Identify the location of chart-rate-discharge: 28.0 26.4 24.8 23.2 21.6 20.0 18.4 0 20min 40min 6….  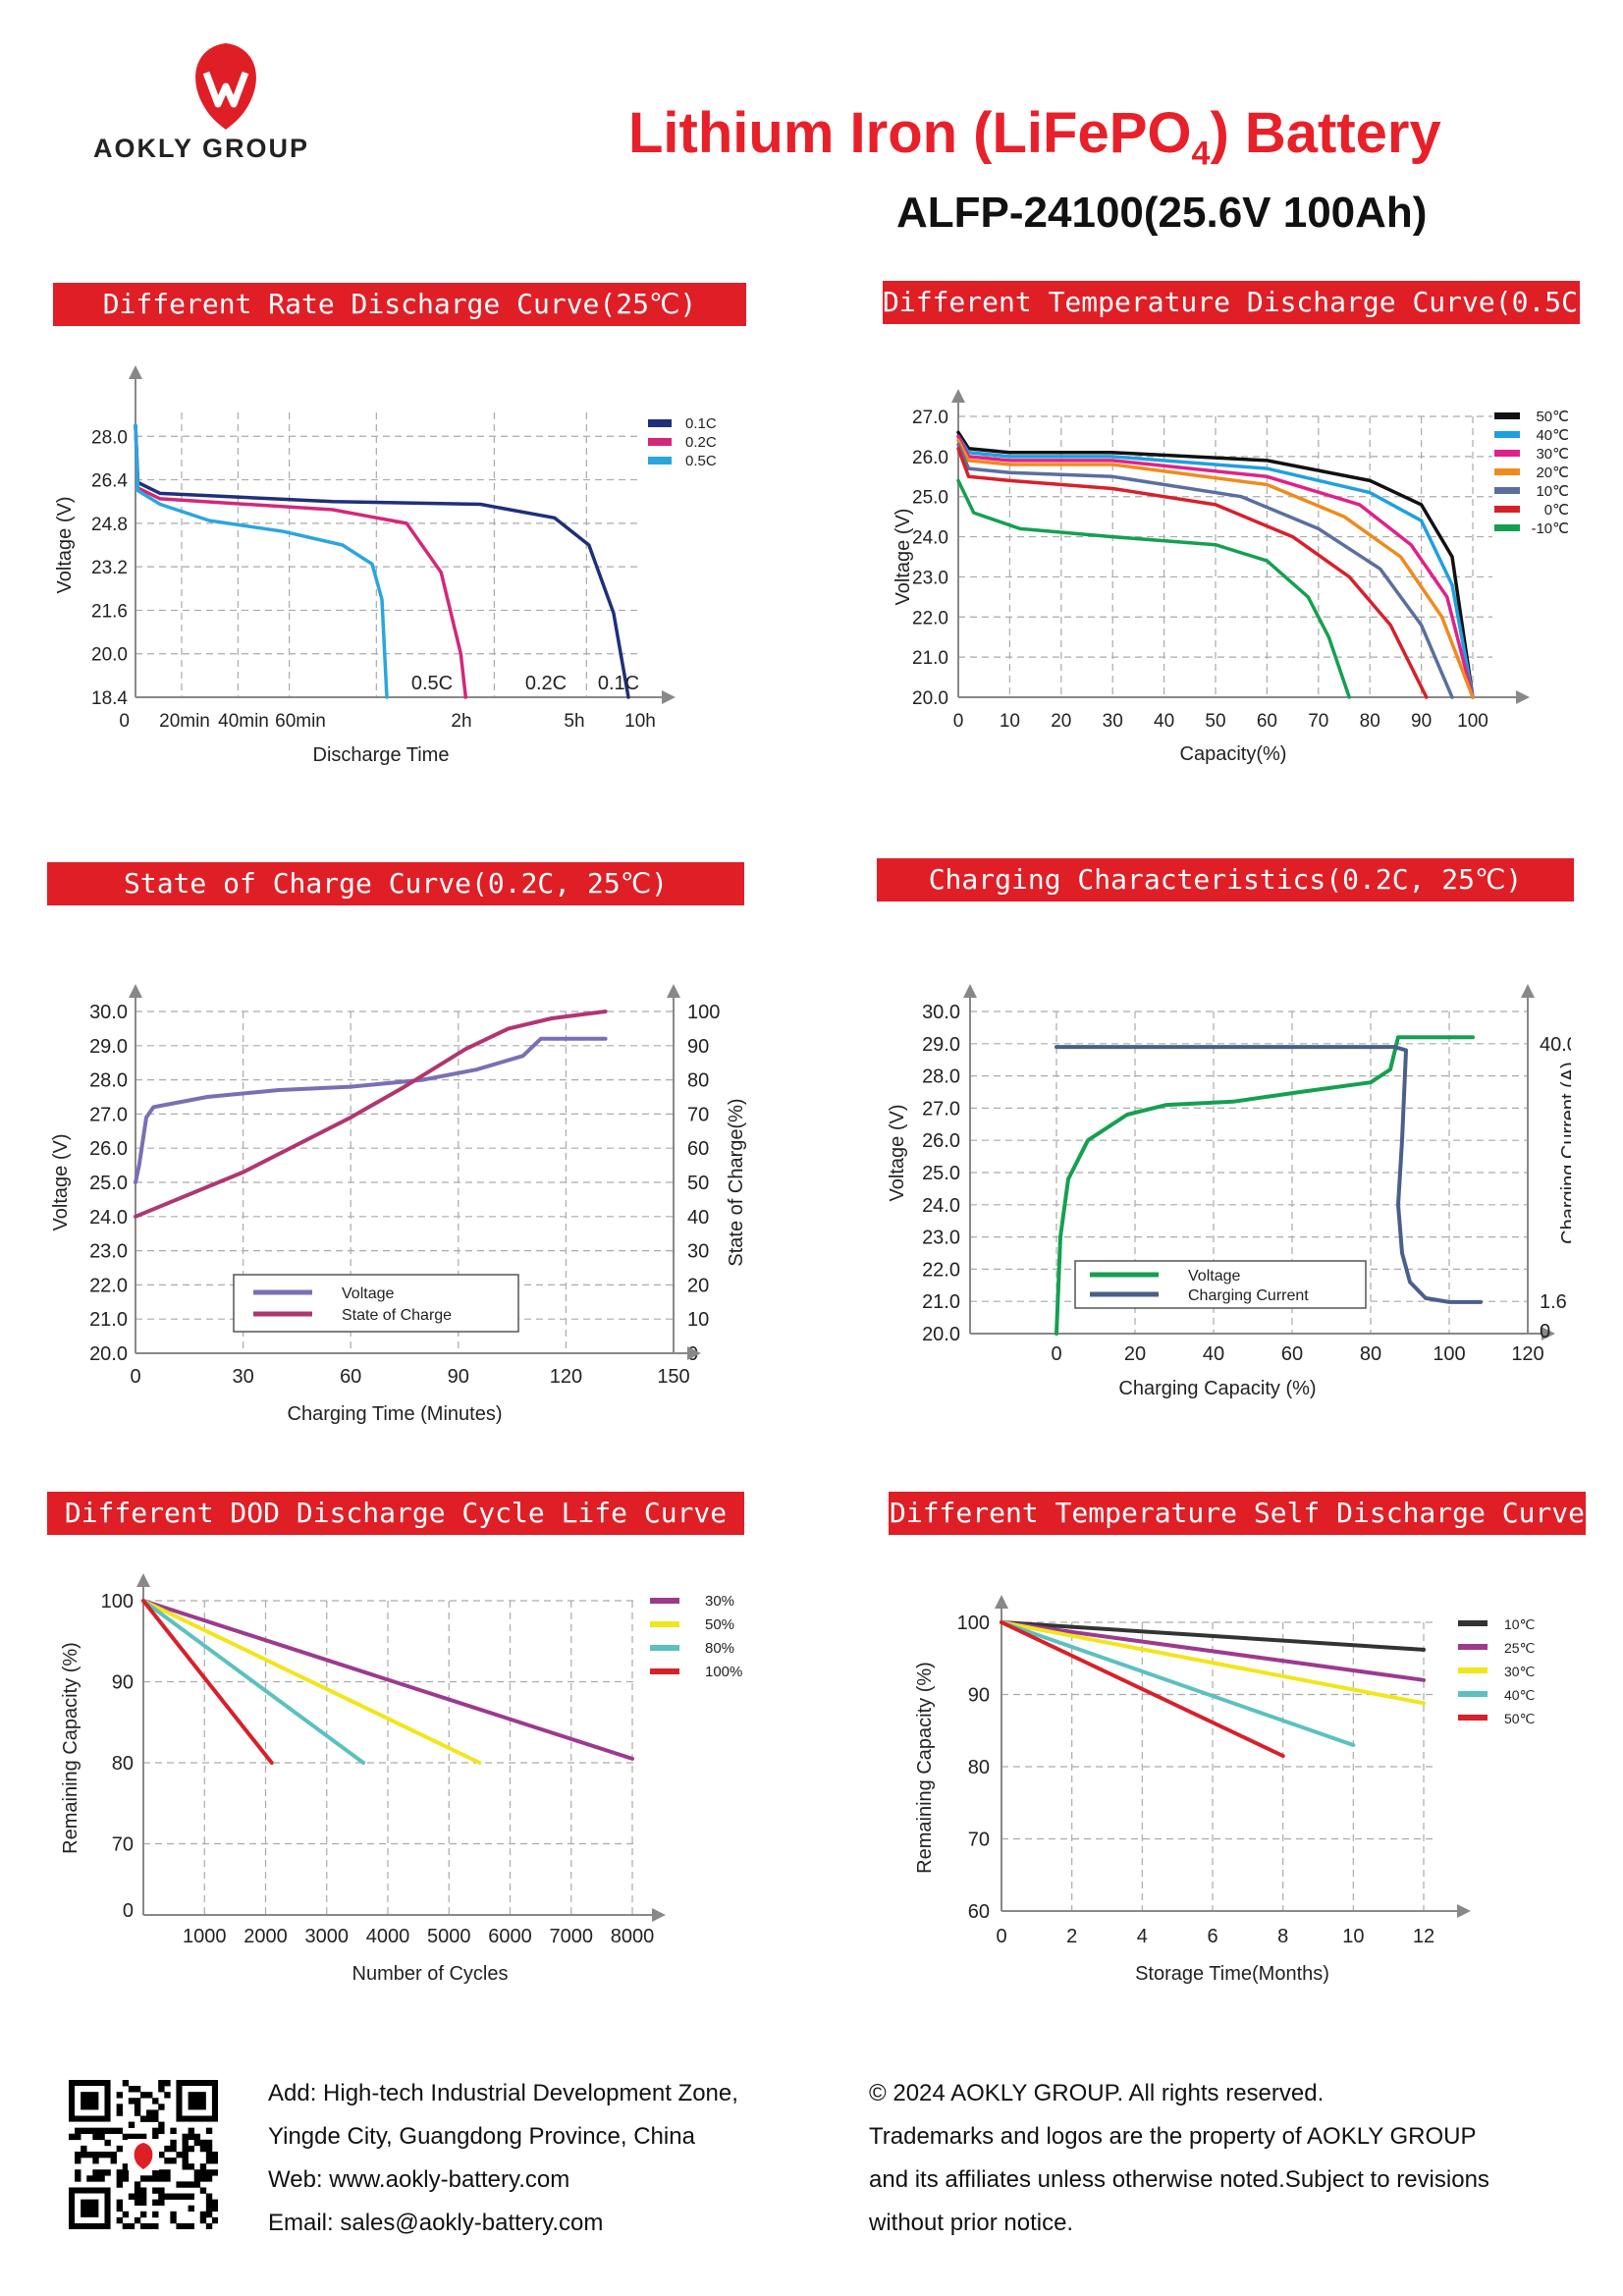
(403, 570).